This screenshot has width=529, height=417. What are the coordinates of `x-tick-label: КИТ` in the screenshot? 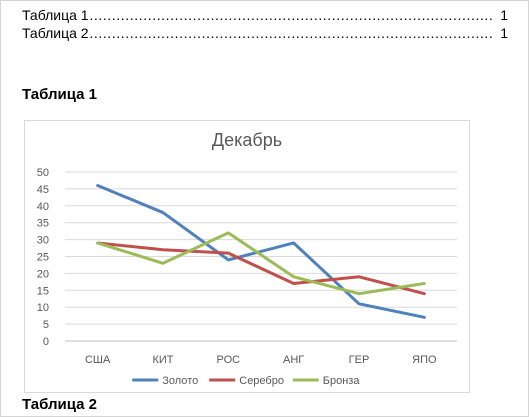 It's located at (162, 360).